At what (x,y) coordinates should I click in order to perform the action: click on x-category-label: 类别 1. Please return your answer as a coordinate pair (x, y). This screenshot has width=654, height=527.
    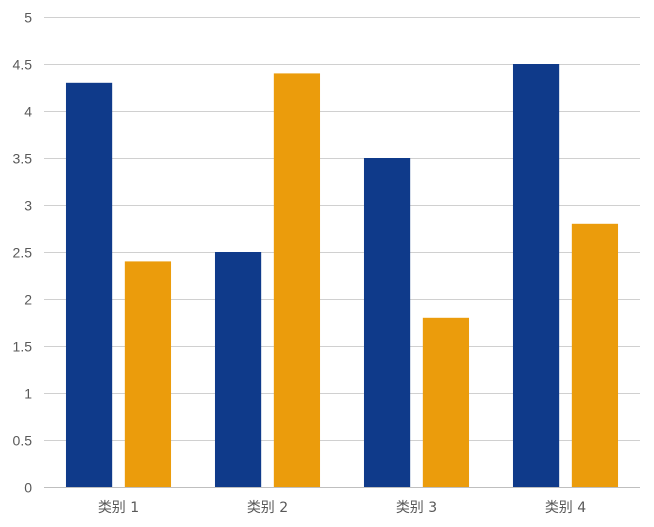
    Looking at the image, I should click on (118, 508).